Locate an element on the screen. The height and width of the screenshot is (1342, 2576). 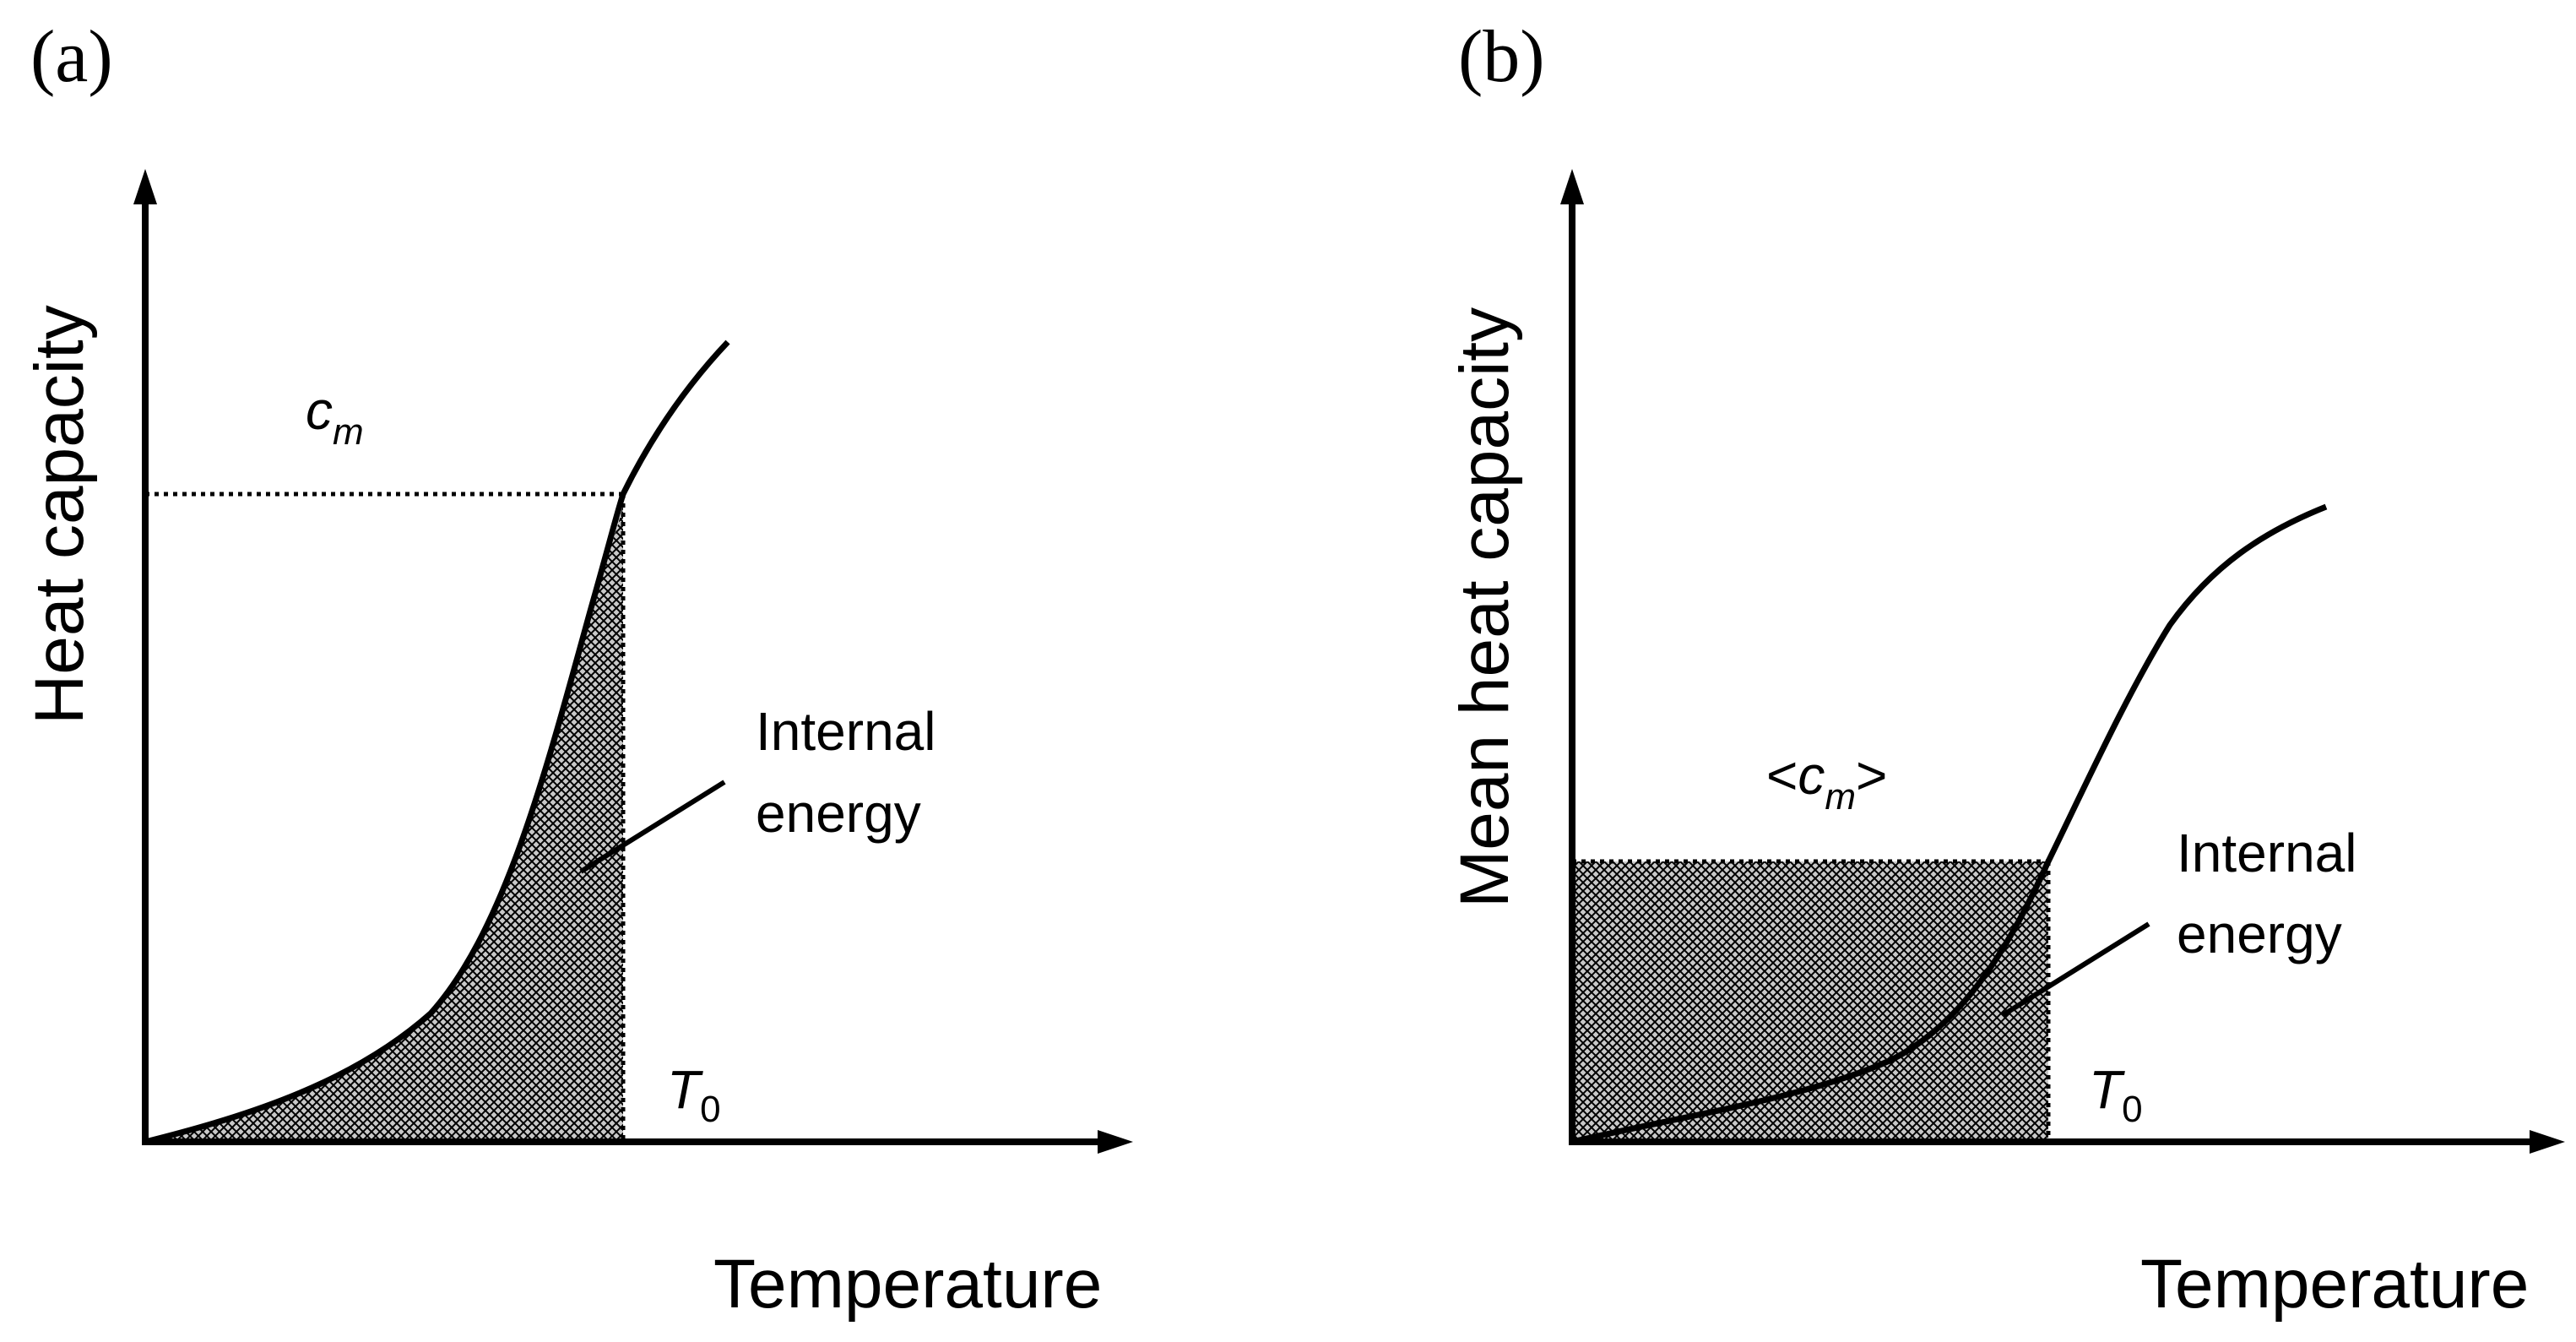
internal-energy-label-b-line2: energy is located at coordinates (2260, 934).